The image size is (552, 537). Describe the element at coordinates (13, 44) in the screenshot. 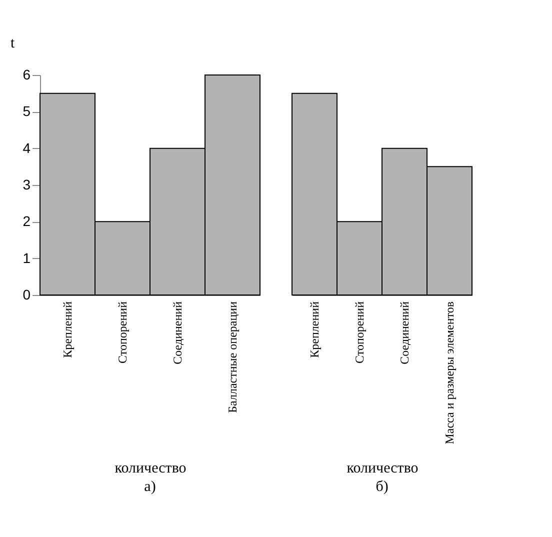

I see `y-axis-title: t` at that location.